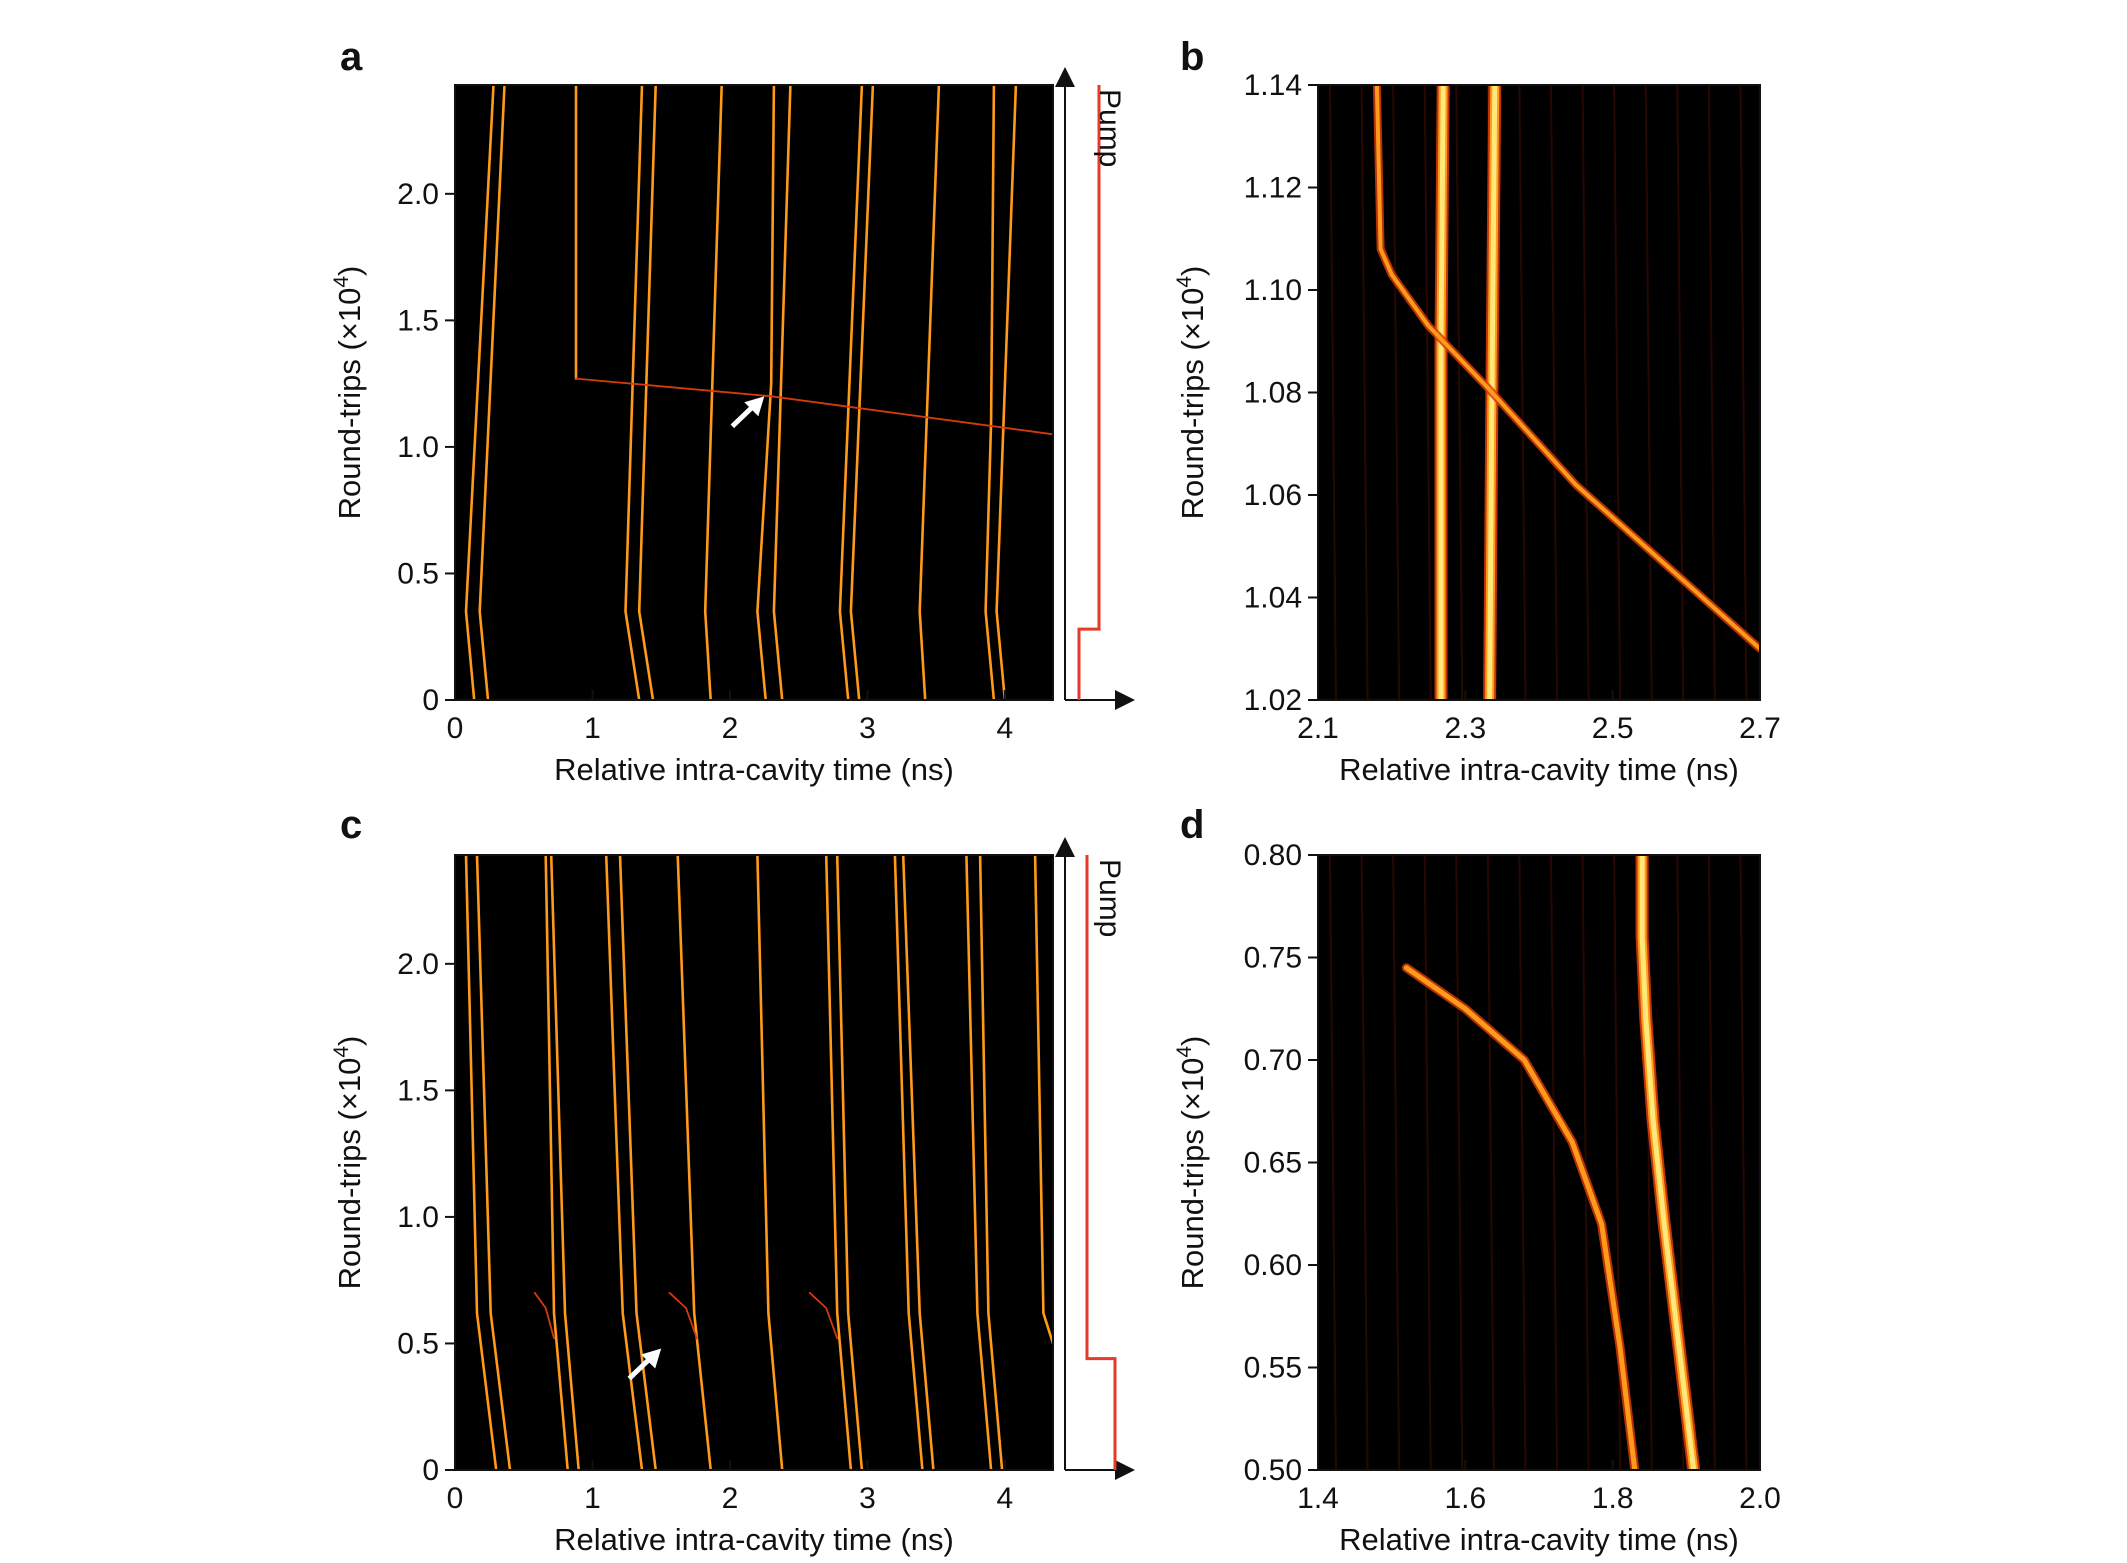 The height and width of the screenshot is (1563, 2127). What do you see at coordinates (1273, 1265) in the screenshot?
I see `y-tick-label: 0.60` at bounding box center [1273, 1265].